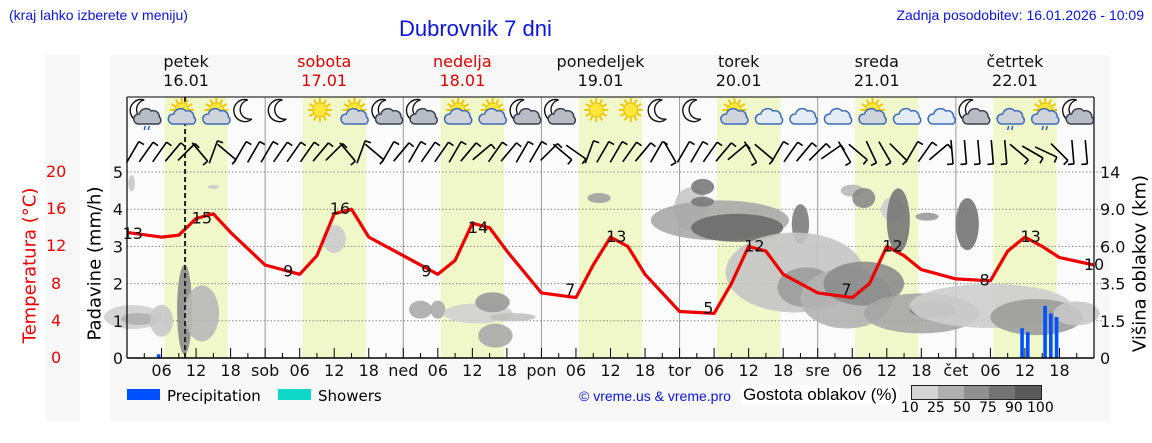 The image size is (1152, 443). What do you see at coordinates (403, 370) in the screenshot?
I see `x-axis-tick-label: ned` at bounding box center [403, 370].